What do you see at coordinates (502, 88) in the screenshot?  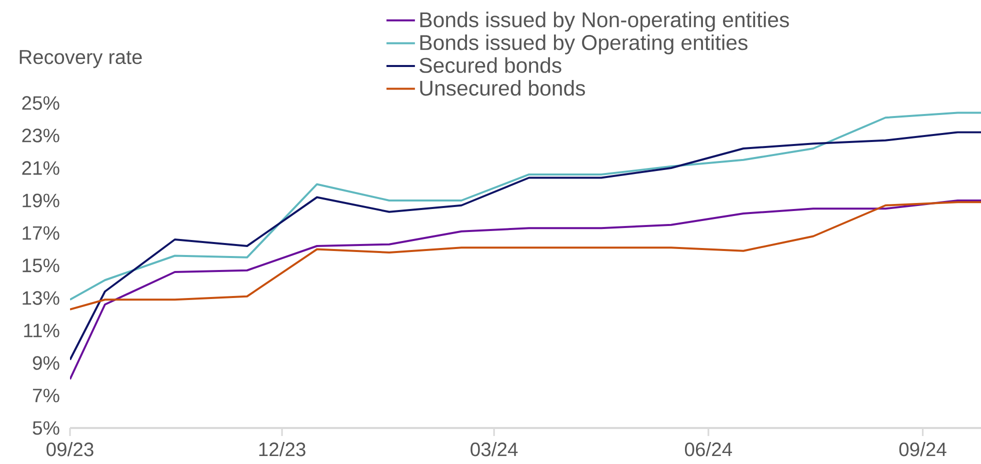 I see `legend-label: Unsecured bonds` at bounding box center [502, 88].